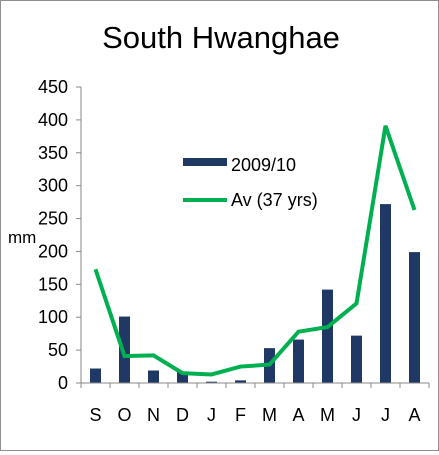 The image size is (439, 455). I want to click on y-tick-label: 100, so click(53, 317).